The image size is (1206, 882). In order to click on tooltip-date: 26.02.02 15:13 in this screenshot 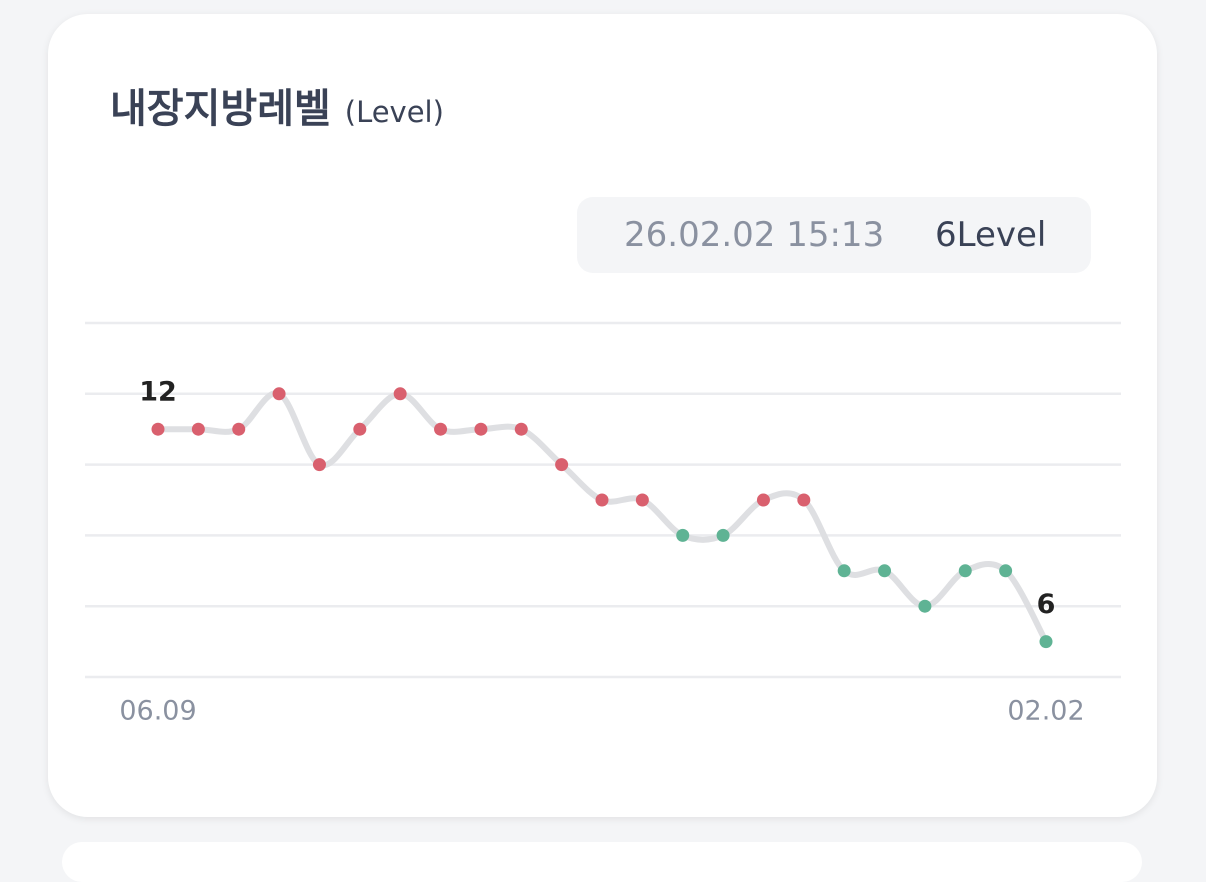, I will do `click(754, 235)`.